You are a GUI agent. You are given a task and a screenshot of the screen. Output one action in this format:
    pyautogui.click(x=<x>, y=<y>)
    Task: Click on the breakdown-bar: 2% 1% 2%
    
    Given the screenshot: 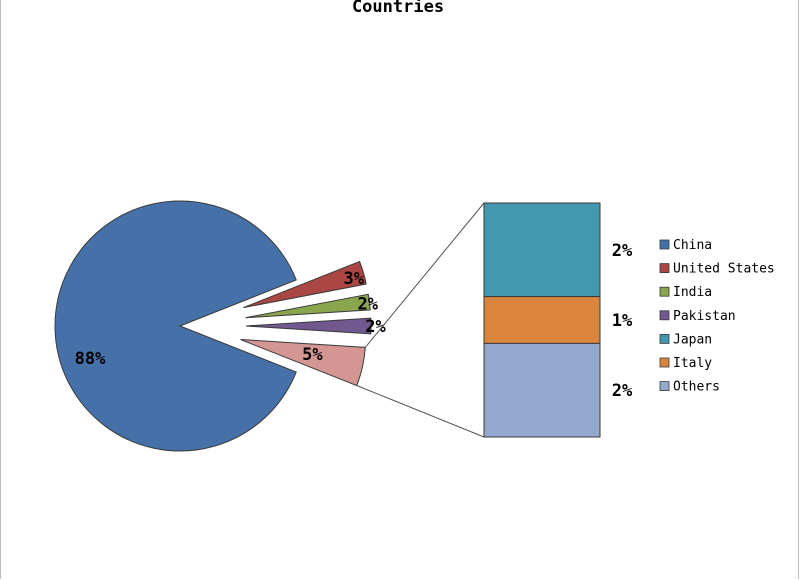 What is the action you would take?
    pyautogui.click(x=558, y=320)
    